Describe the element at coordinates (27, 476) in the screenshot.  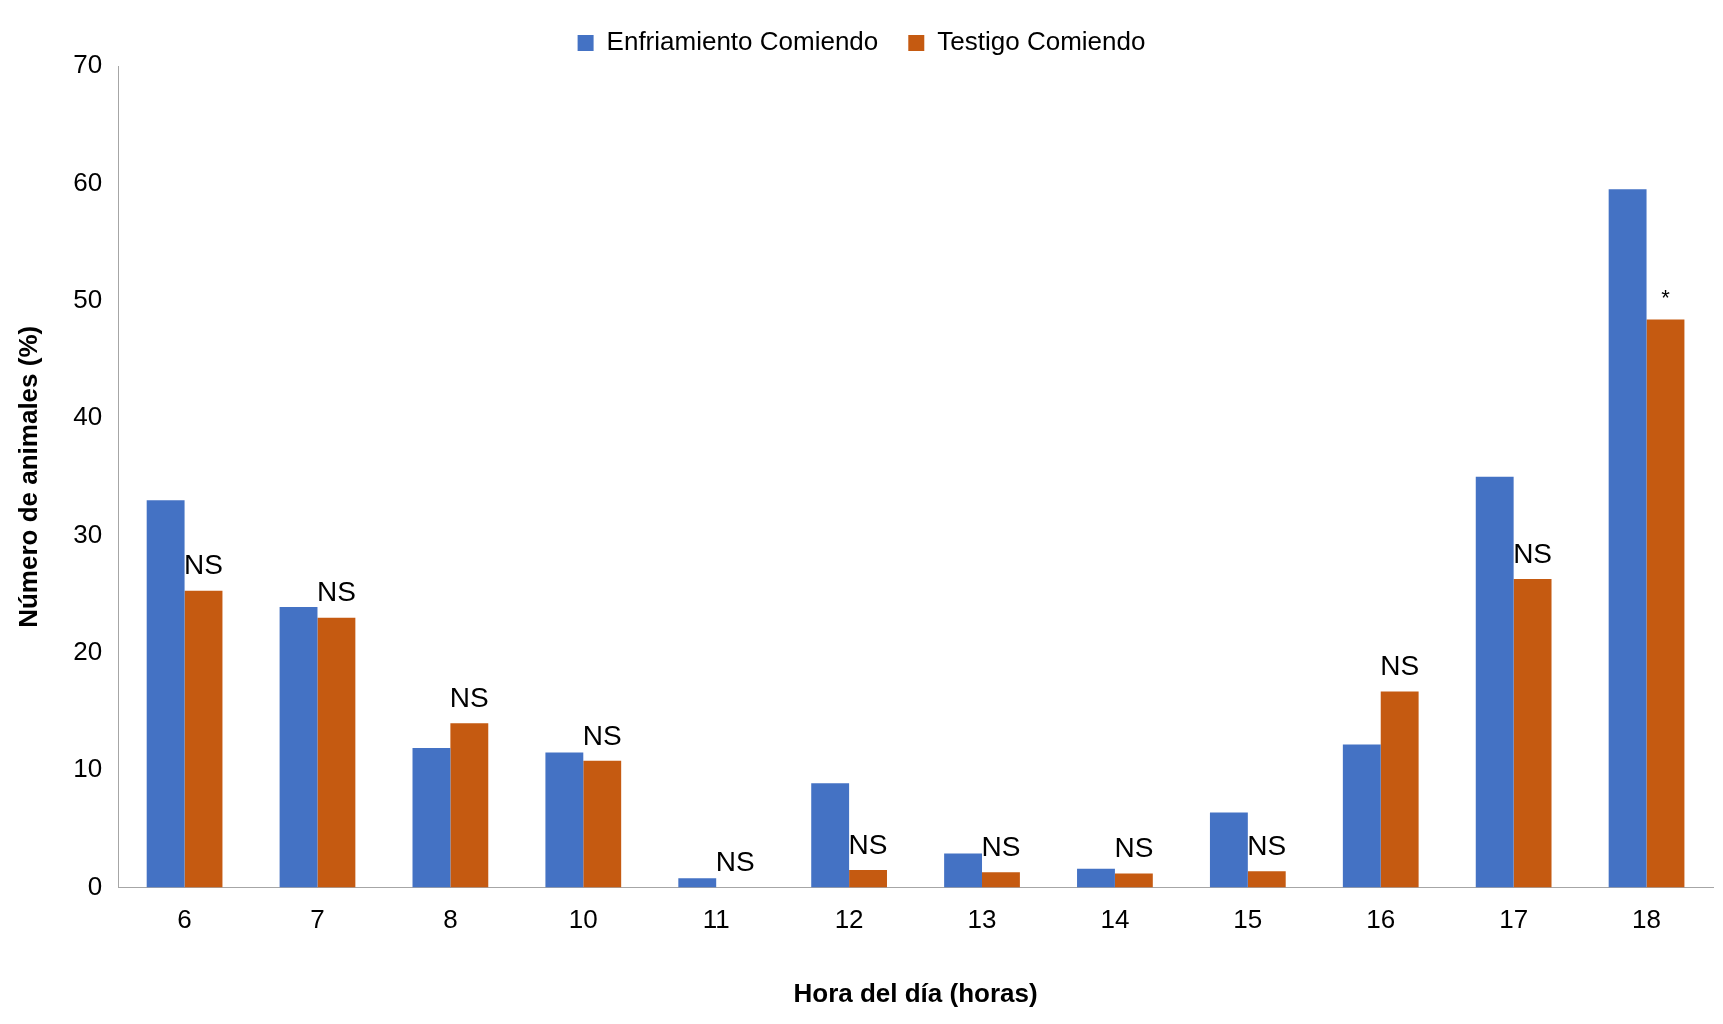
I see `y-axis-title: Número de animales (%)` at that location.